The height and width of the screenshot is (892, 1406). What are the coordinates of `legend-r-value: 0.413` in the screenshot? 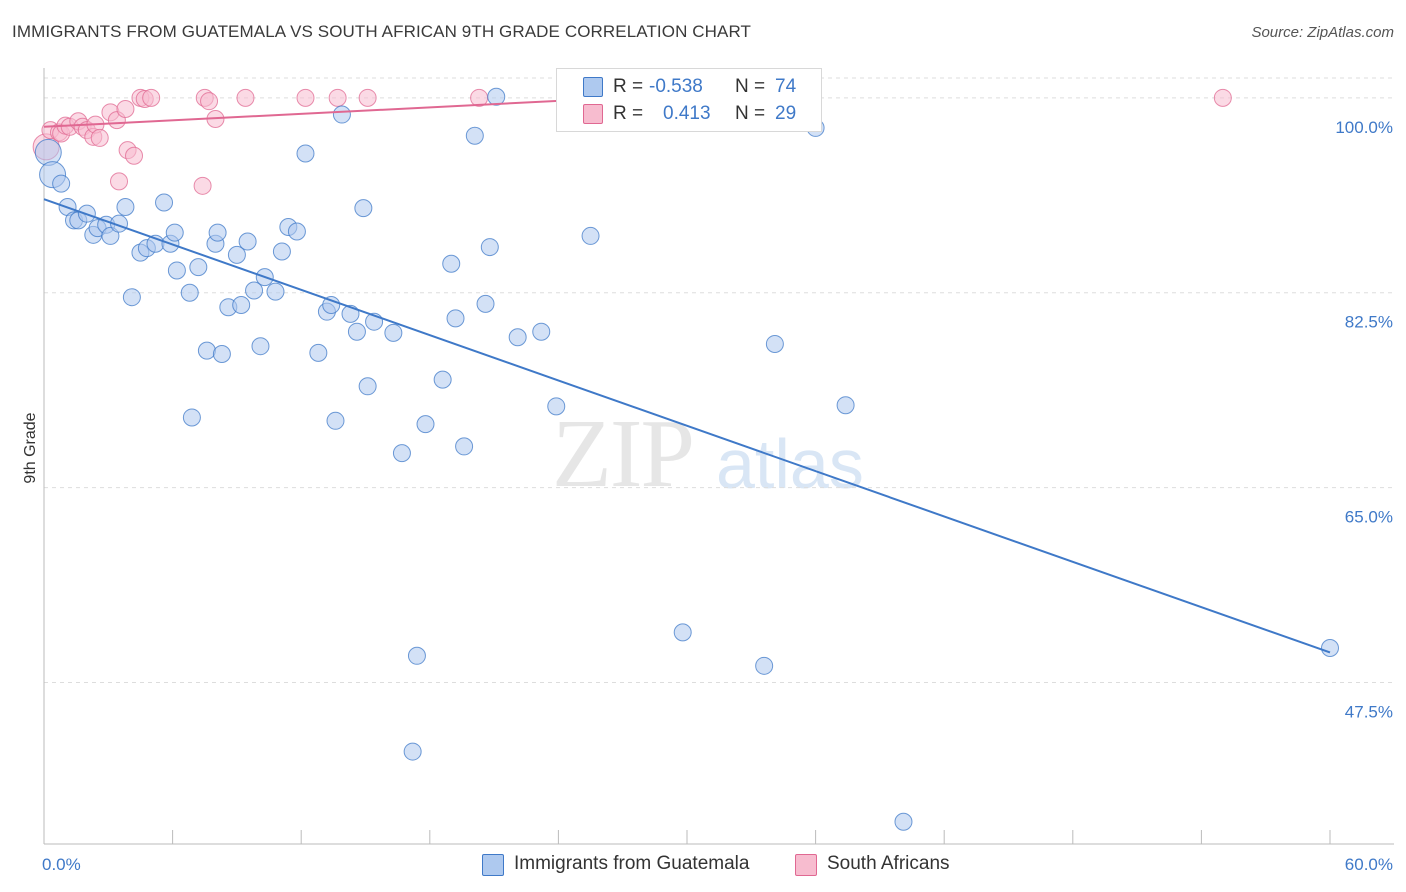 It's located at (687, 113).